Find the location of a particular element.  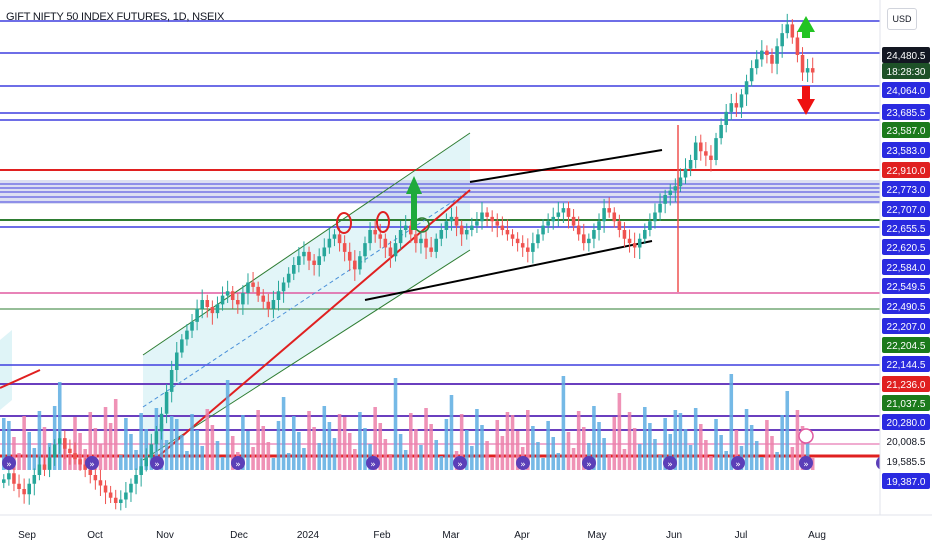

channel-lower-line is located at coordinates (306, 355).